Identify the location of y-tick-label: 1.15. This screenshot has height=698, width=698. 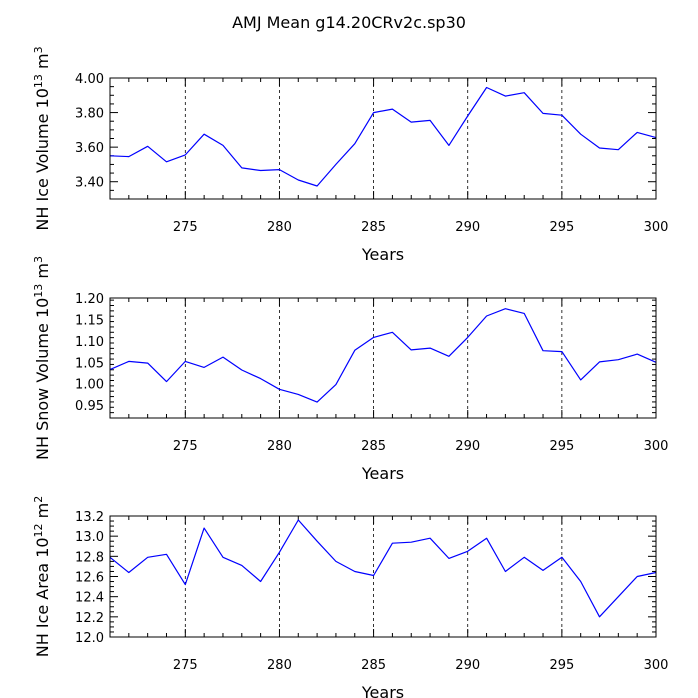
(89, 320).